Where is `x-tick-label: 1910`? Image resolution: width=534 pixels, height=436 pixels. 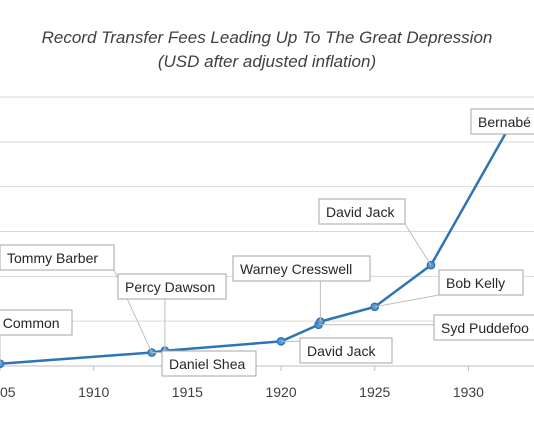
x-tick-label: 1910 is located at coordinates (93, 392).